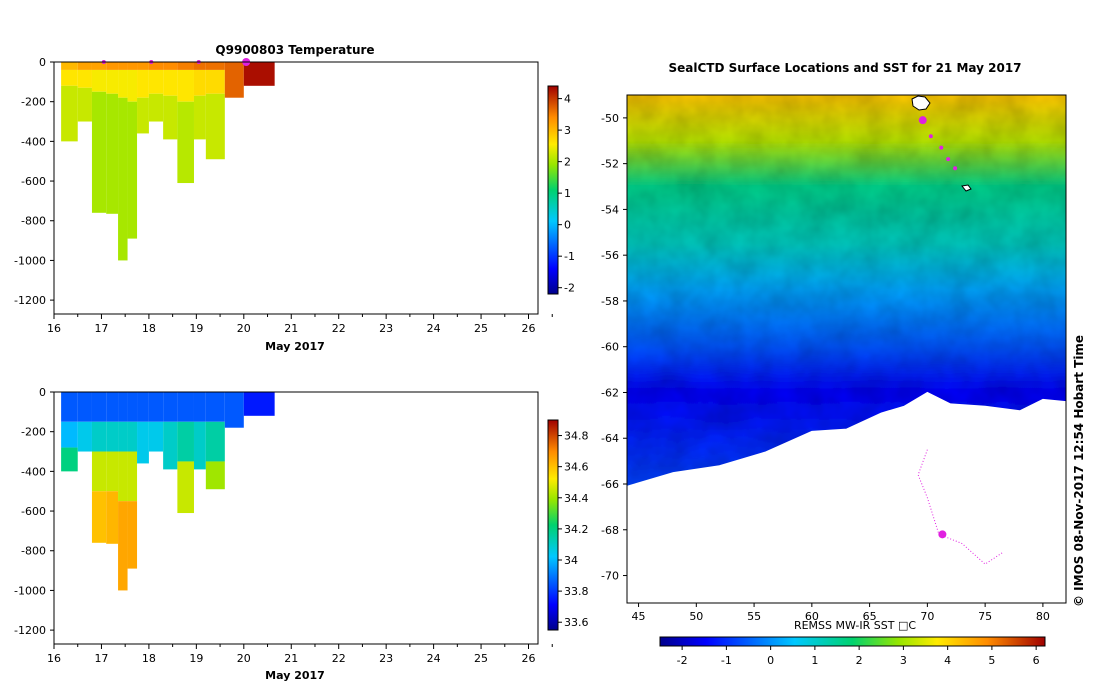  Describe the element at coordinates (610, 576) in the screenshot. I see `lat-tick-label: -70` at that location.